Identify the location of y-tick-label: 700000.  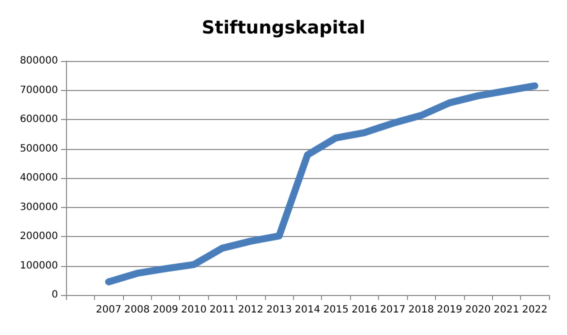
(39, 90).